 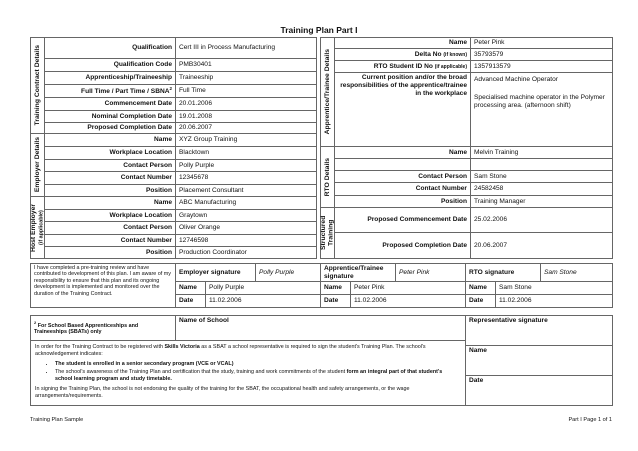 What do you see at coordinates (327, 233) in the screenshot?
I see `heading-text: Structured Training` at bounding box center [327, 233].